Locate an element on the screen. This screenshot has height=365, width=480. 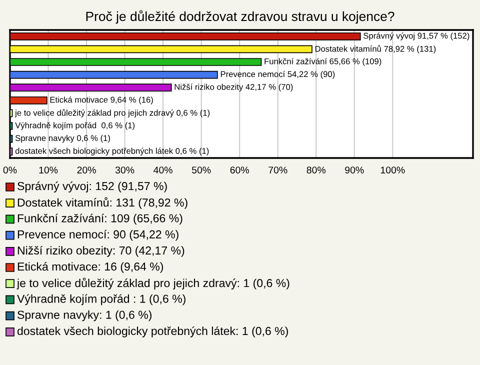
x-tick-label: 70% is located at coordinates (278, 170).